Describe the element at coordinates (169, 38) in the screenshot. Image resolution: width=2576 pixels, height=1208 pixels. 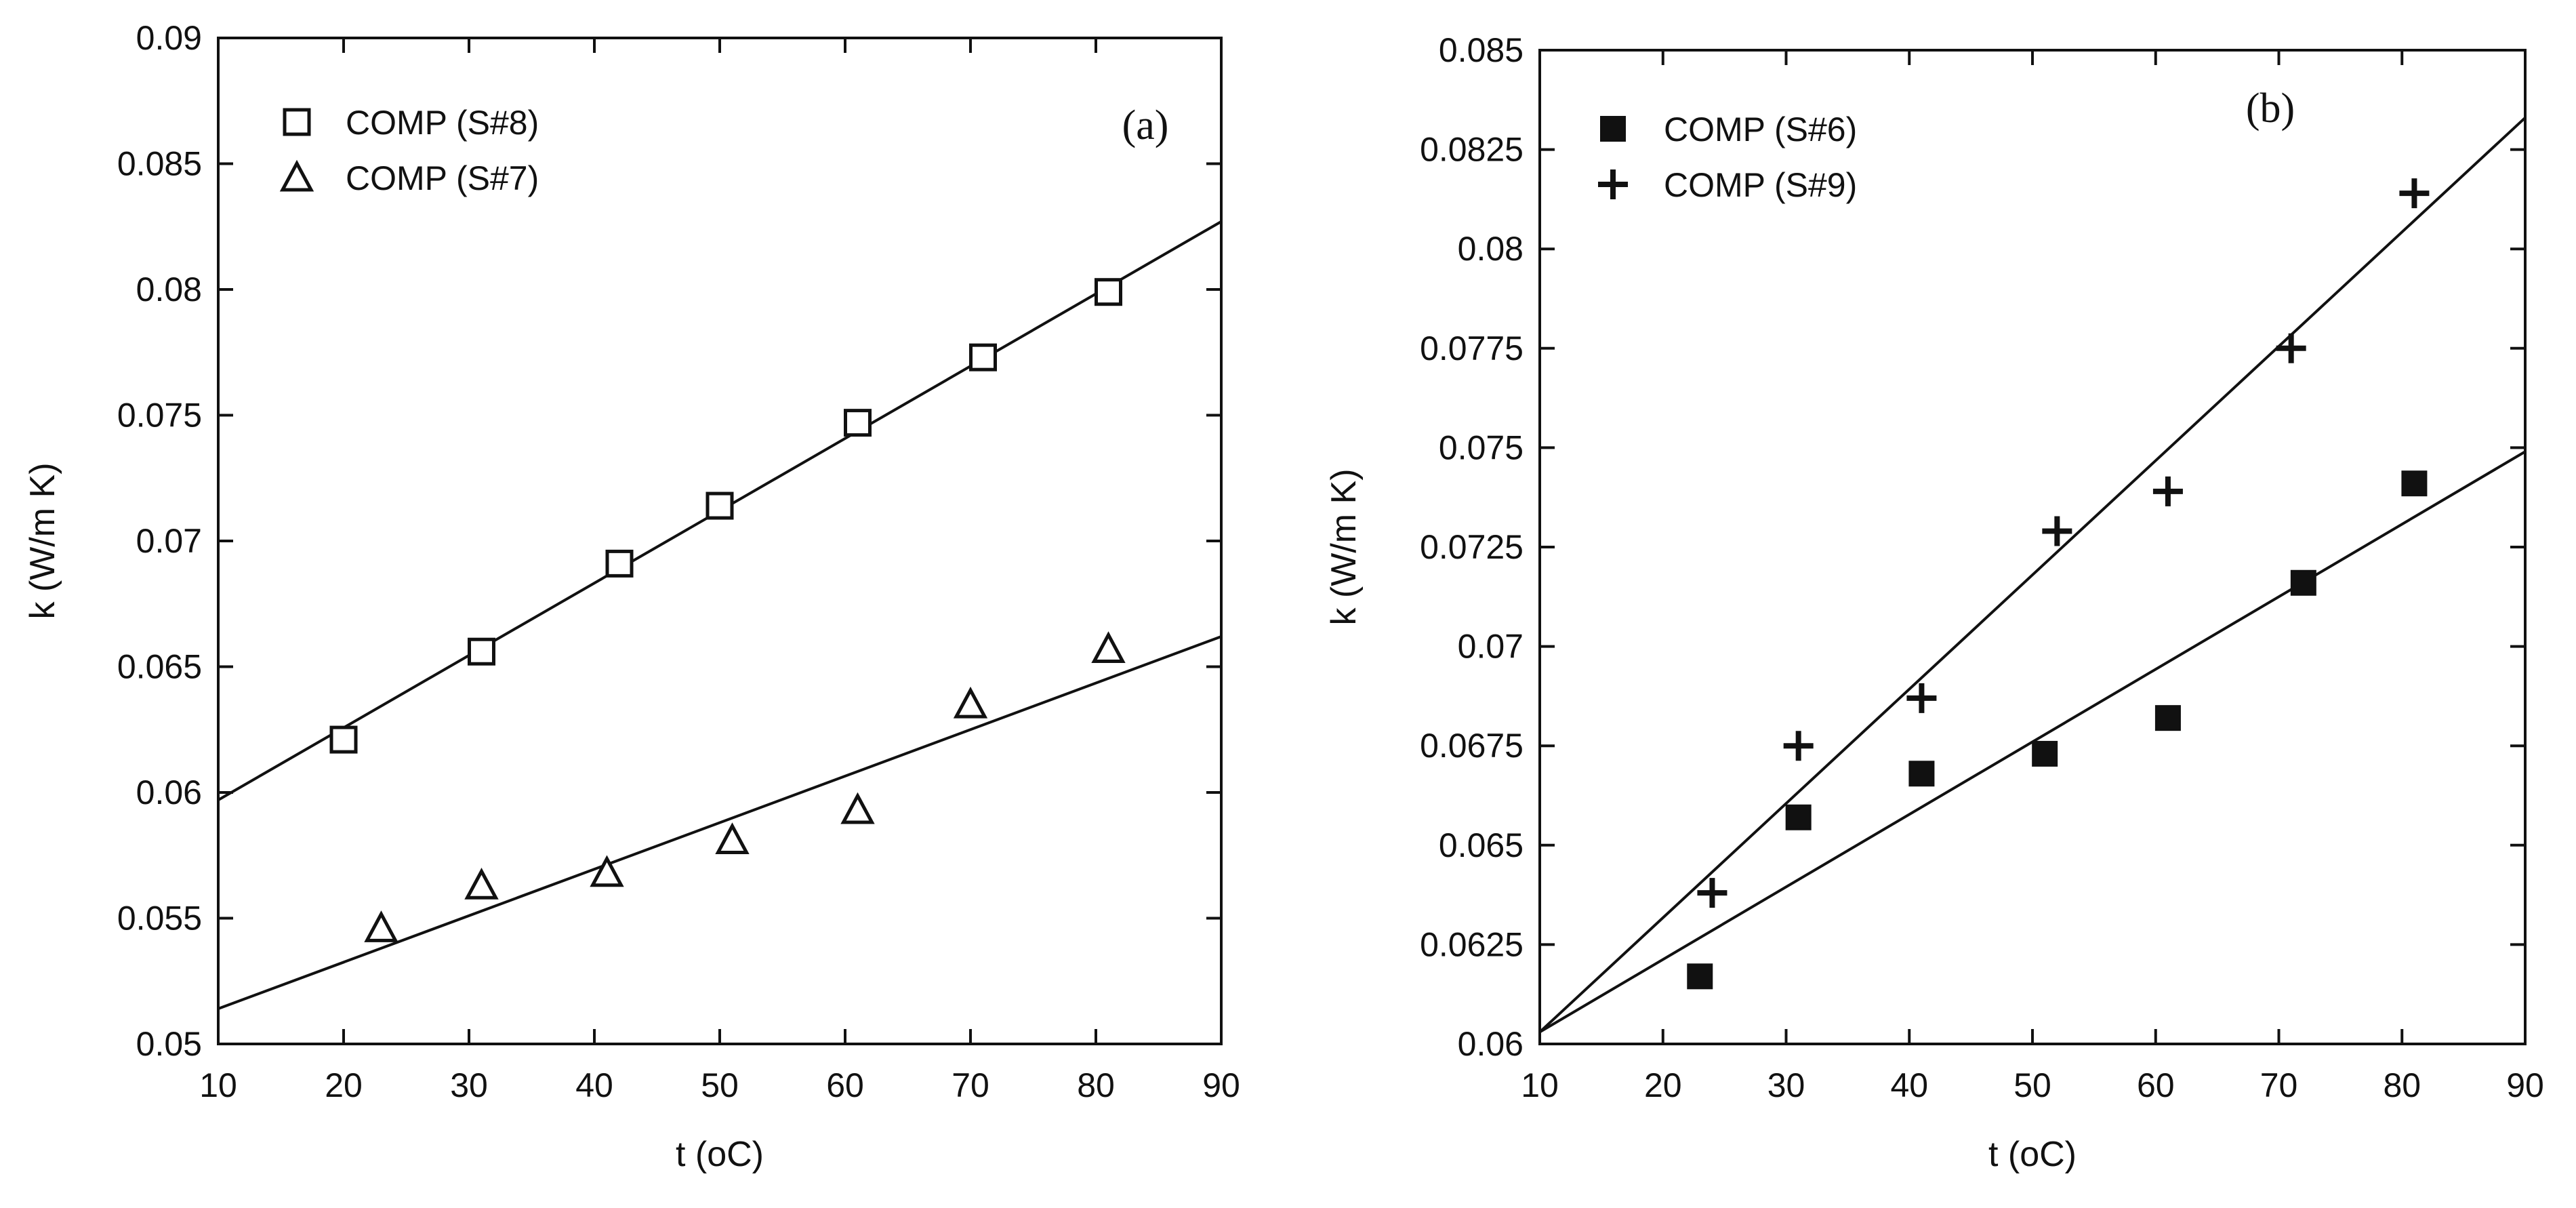
I see `y-tick-label: 0.09` at that location.